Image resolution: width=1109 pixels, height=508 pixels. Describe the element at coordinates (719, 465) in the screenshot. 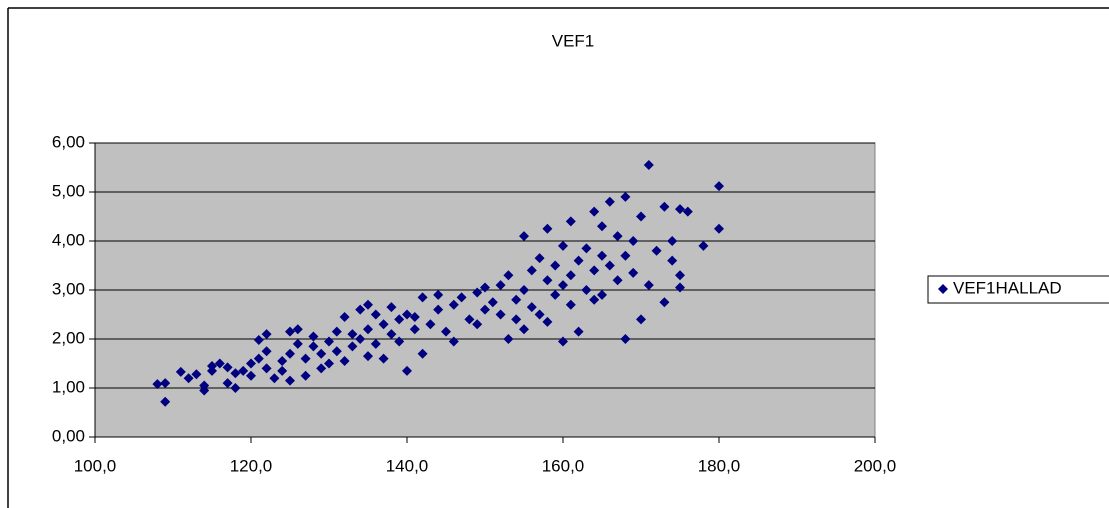

I see `x-tick-label: 180,0` at that location.